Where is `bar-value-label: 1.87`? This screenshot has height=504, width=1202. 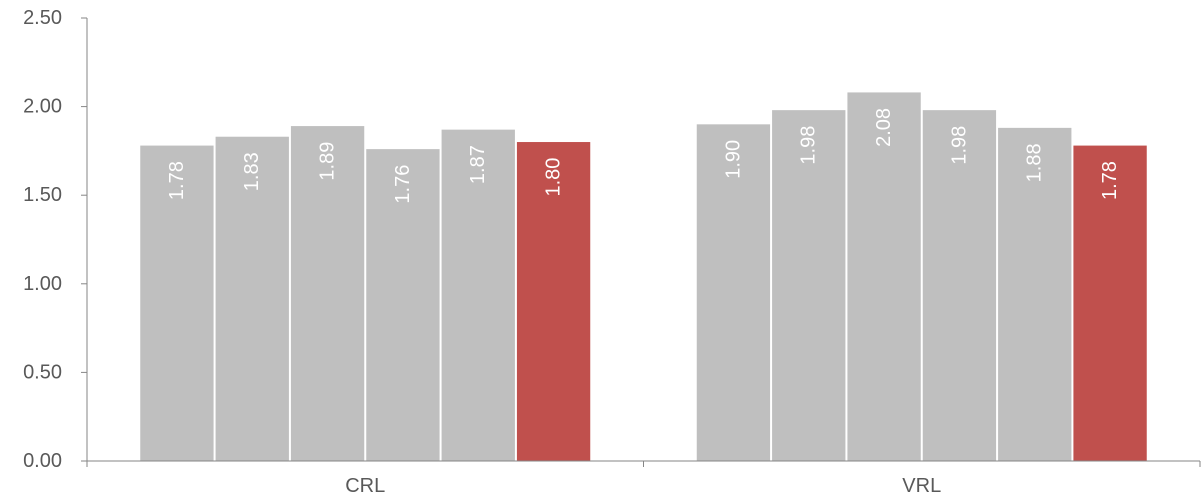
bar-value-label: 1.87 is located at coordinates (478, 164).